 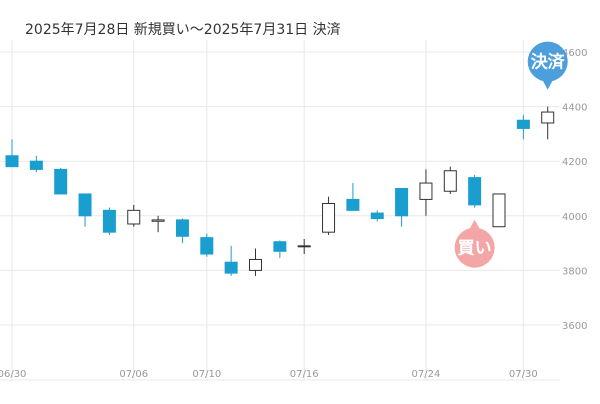 What do you see at coordinates (133, 374) in the screenshot?
I see `x-tick-label: 07/06` at bounding box center [133, 374].